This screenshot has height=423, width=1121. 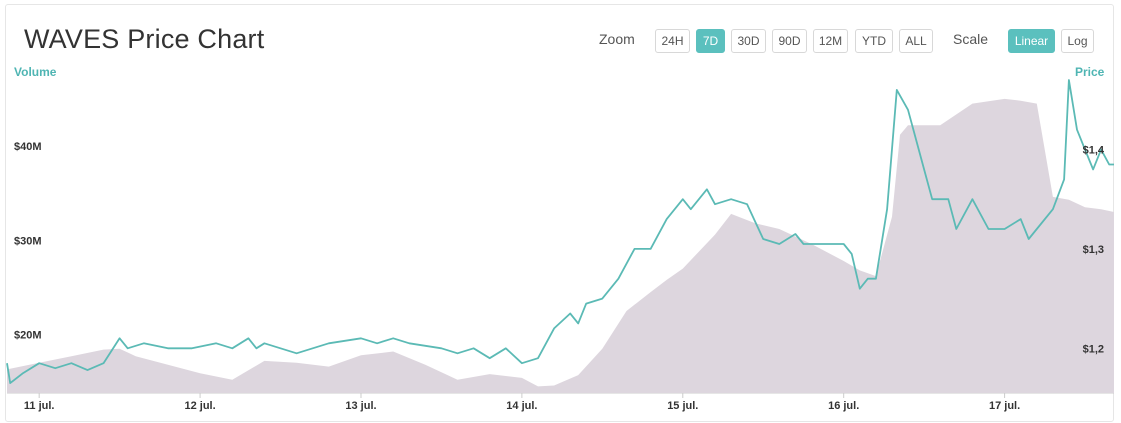 What do you see at coordinates (28, 147) in the screenshot?
I see `volume-tick-label: $40M` at bounding box center [28, 147].